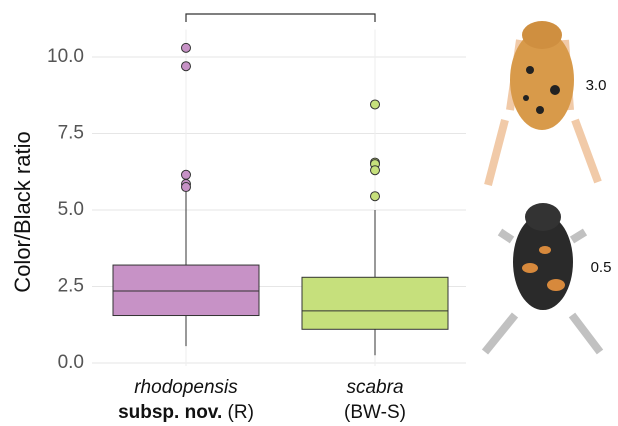 The height and width of the screenshot is (426, 618). What do you see at coordinates (65, 56) in the screenshot?
I see `y-tick-label: 10.0` at bounding box center [65, 56].